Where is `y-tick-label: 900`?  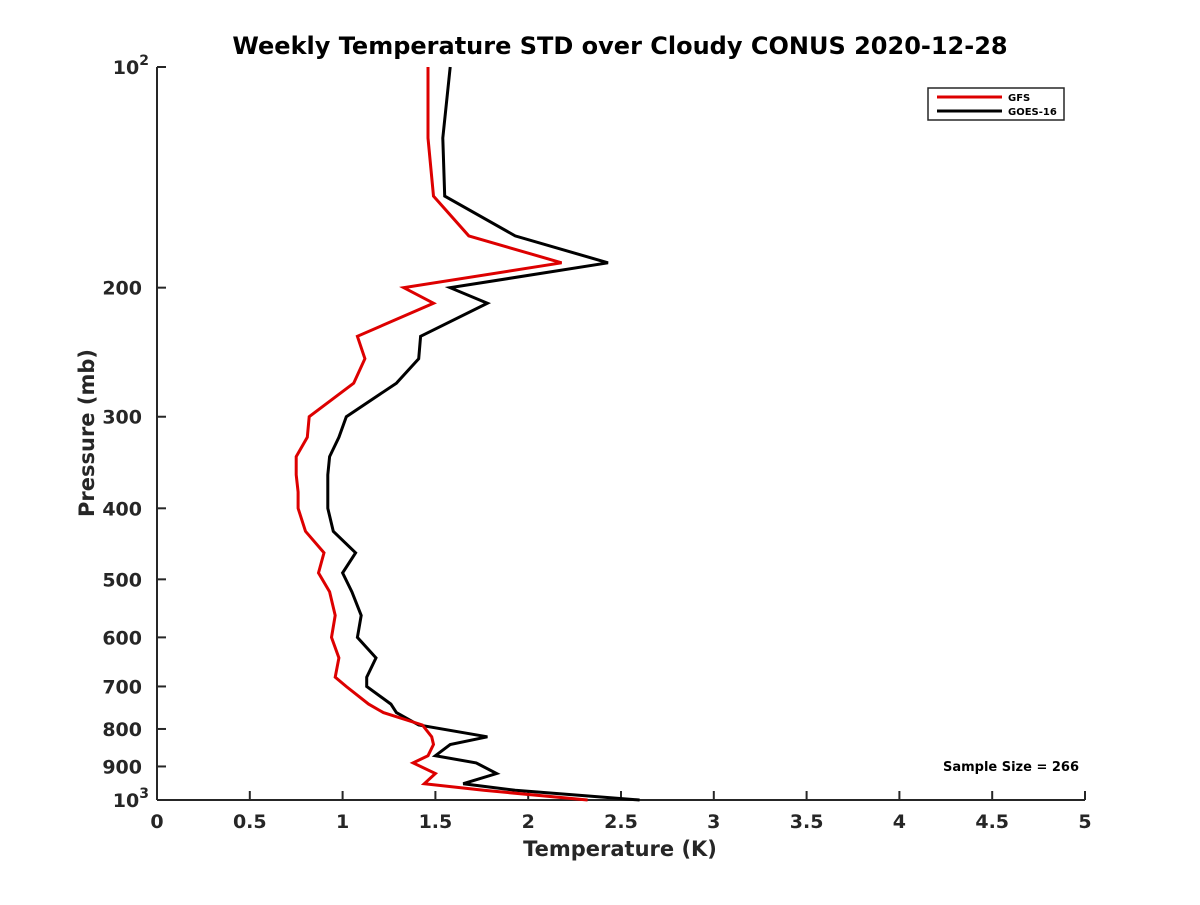 y-tick-label: 900 is located at coordinates (122, 767).